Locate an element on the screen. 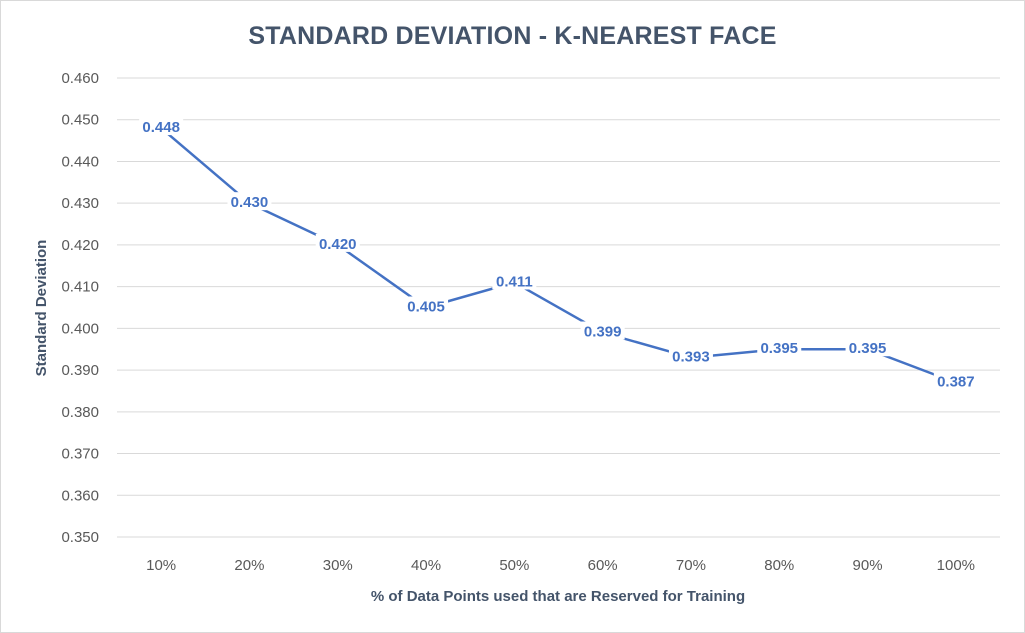 This screenshot has width=1025, height=633. data-label: 0.393 is located at coordinates (691, 357).